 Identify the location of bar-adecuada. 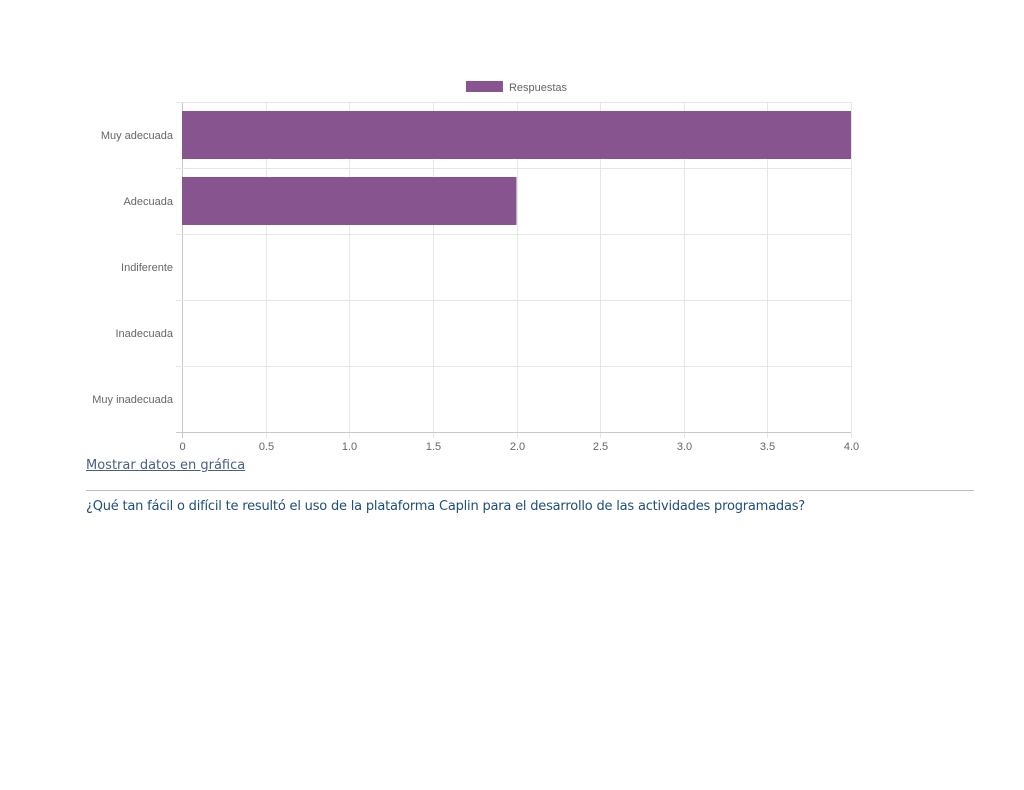
(349, 201).